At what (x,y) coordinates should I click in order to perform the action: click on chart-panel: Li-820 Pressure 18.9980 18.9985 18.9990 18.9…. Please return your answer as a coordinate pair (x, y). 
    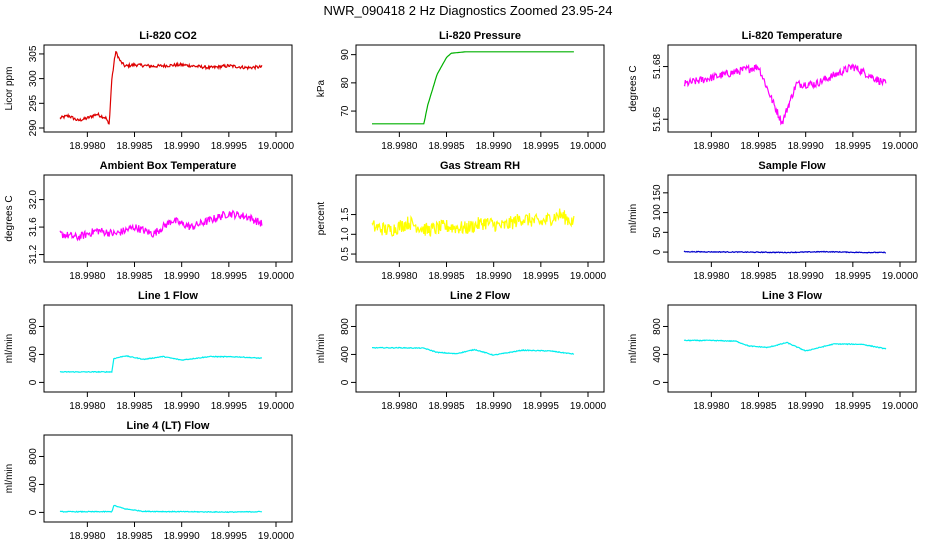
    Looking at the image, I should click on (461, 91).